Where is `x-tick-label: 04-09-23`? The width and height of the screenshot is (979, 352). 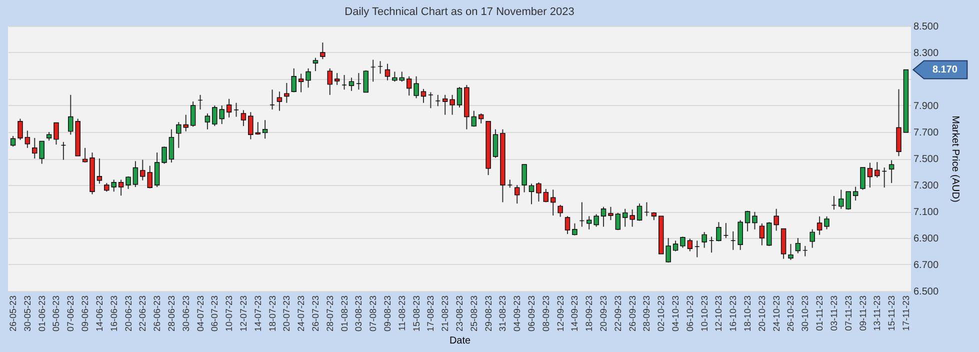
x-tick-label: 04-09-23 is located at coordinates (517, 314).